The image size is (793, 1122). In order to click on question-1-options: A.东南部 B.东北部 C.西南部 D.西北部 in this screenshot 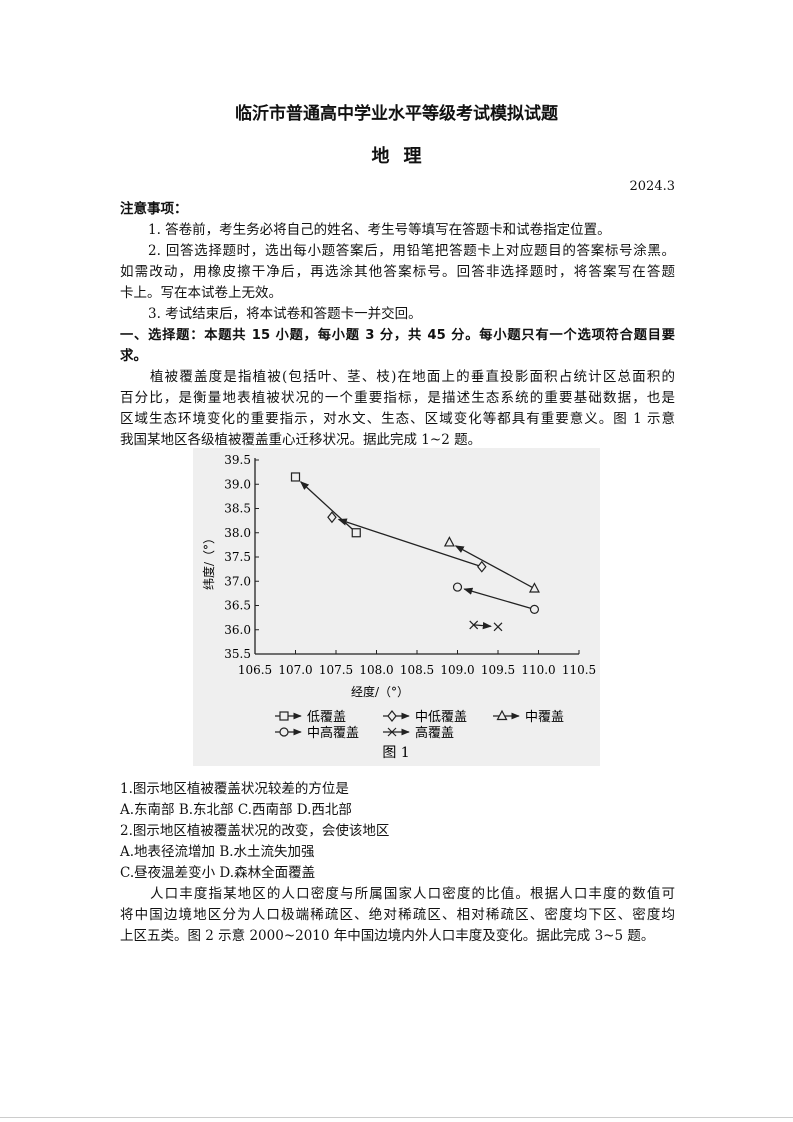, I will do `click(236, 810)`.